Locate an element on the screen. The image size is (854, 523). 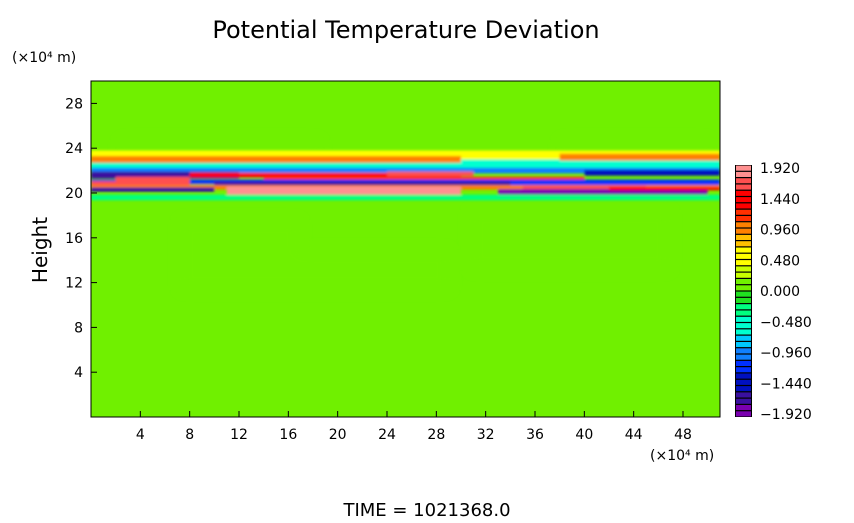
y-tick-label: 16 is located at coordinates (74, 239).